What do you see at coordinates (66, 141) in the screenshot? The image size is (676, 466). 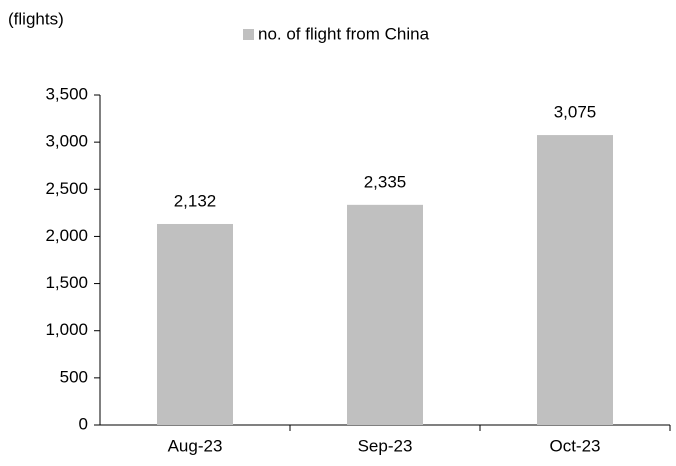 I see `y-tick-label: 3,000` at bounding box center [66, 141].